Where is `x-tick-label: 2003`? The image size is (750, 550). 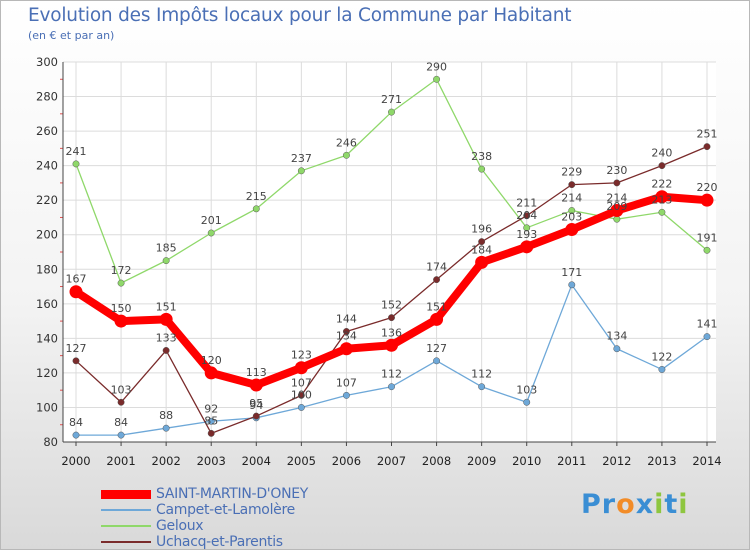 x-tick-label: 2003 is located at coordinates (211, 461).